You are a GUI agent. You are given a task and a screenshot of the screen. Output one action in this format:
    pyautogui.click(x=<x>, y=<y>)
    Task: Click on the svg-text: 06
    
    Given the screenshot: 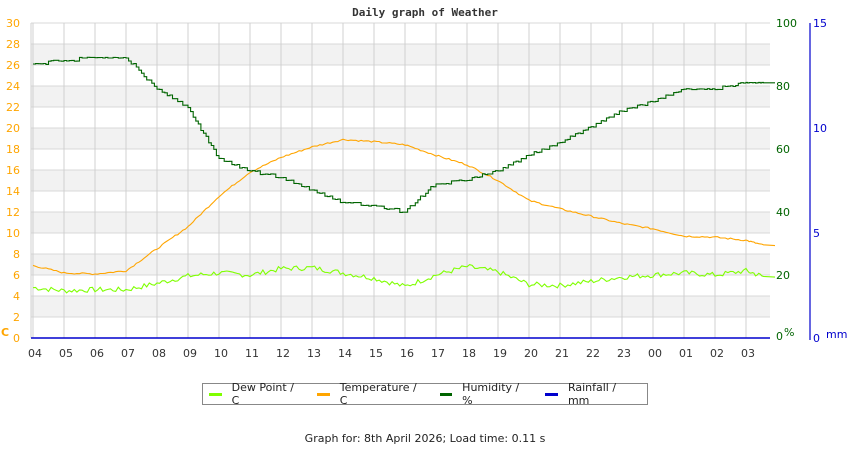 What is the action you would take?
    pyautogui.click(x=97, y=353)
    